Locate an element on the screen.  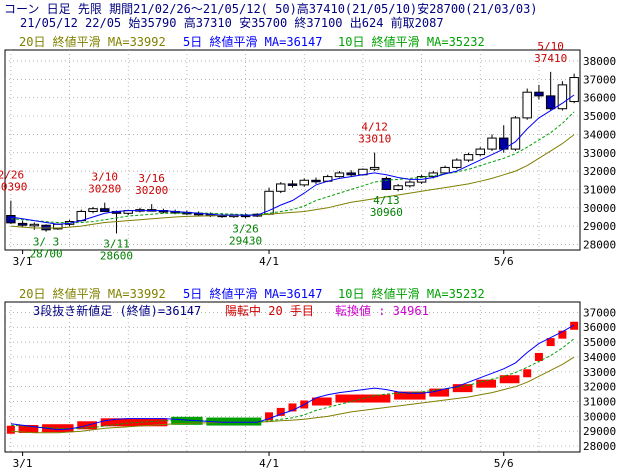
annotation-date: 3/11 is located at coordinates (116, 243).